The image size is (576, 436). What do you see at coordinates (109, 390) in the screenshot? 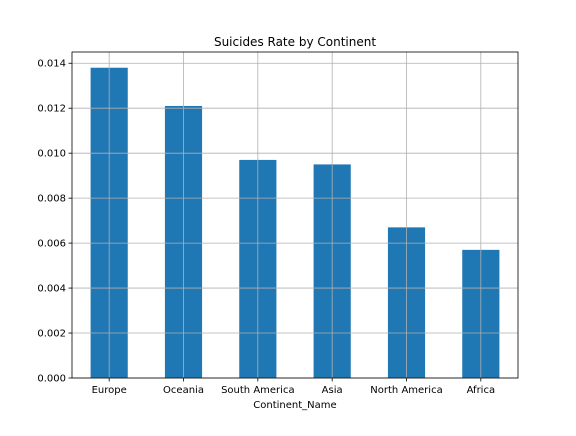
I see `x-tick-label: Europe` at bounding box center [109, 390].